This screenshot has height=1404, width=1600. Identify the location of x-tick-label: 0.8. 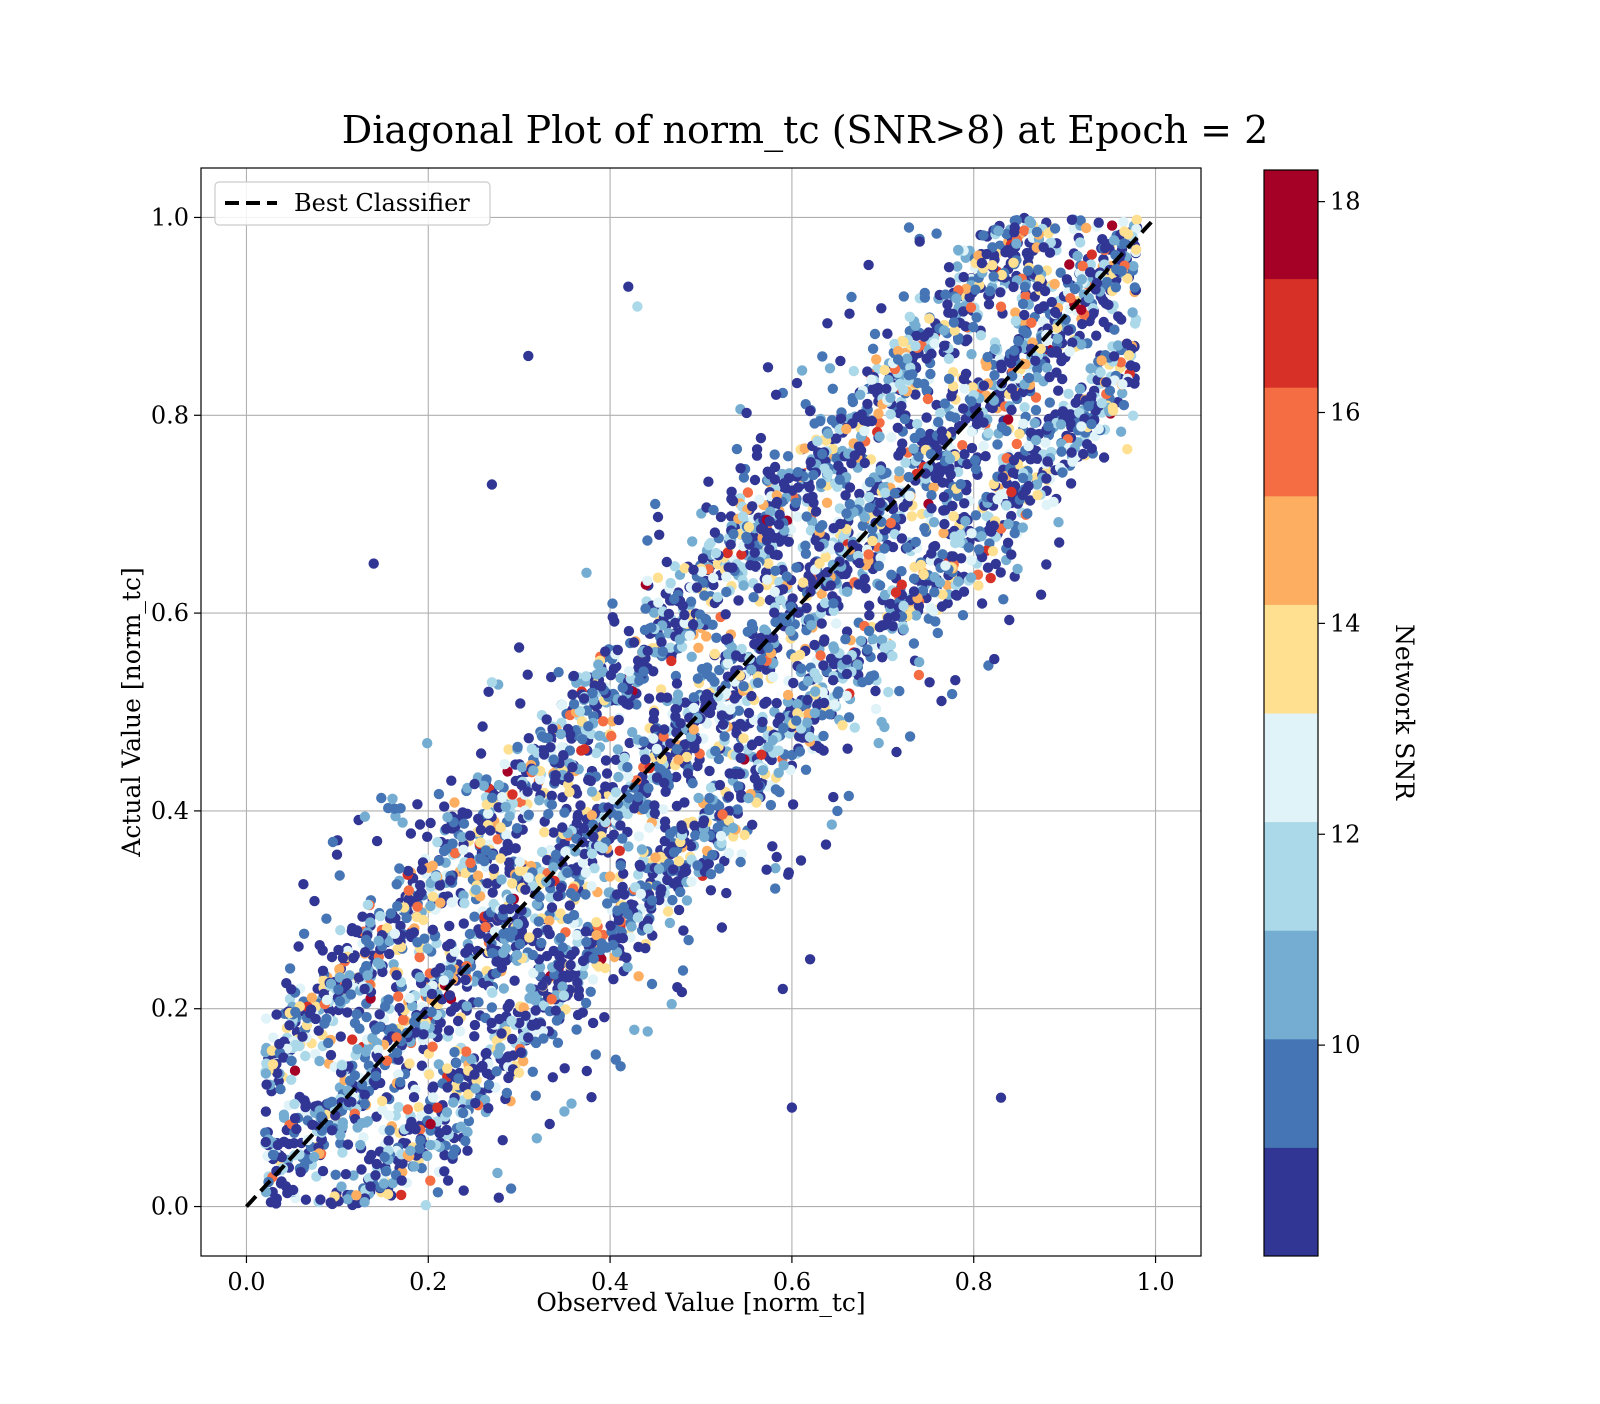
(974, 1282).